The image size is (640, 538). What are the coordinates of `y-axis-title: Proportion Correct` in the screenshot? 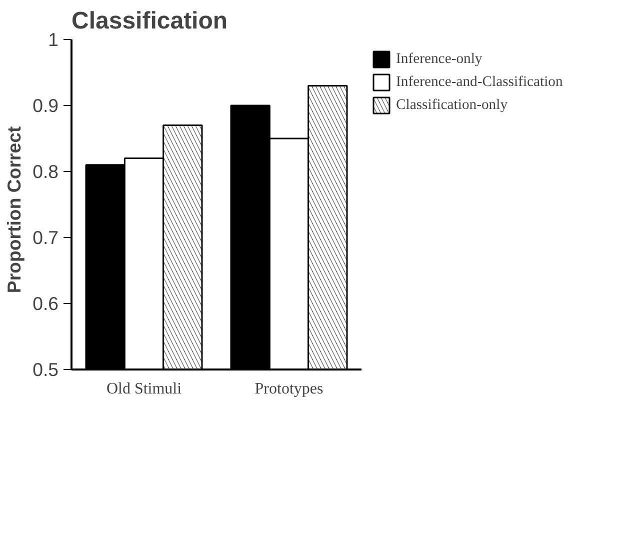 It's located at (14, 210).